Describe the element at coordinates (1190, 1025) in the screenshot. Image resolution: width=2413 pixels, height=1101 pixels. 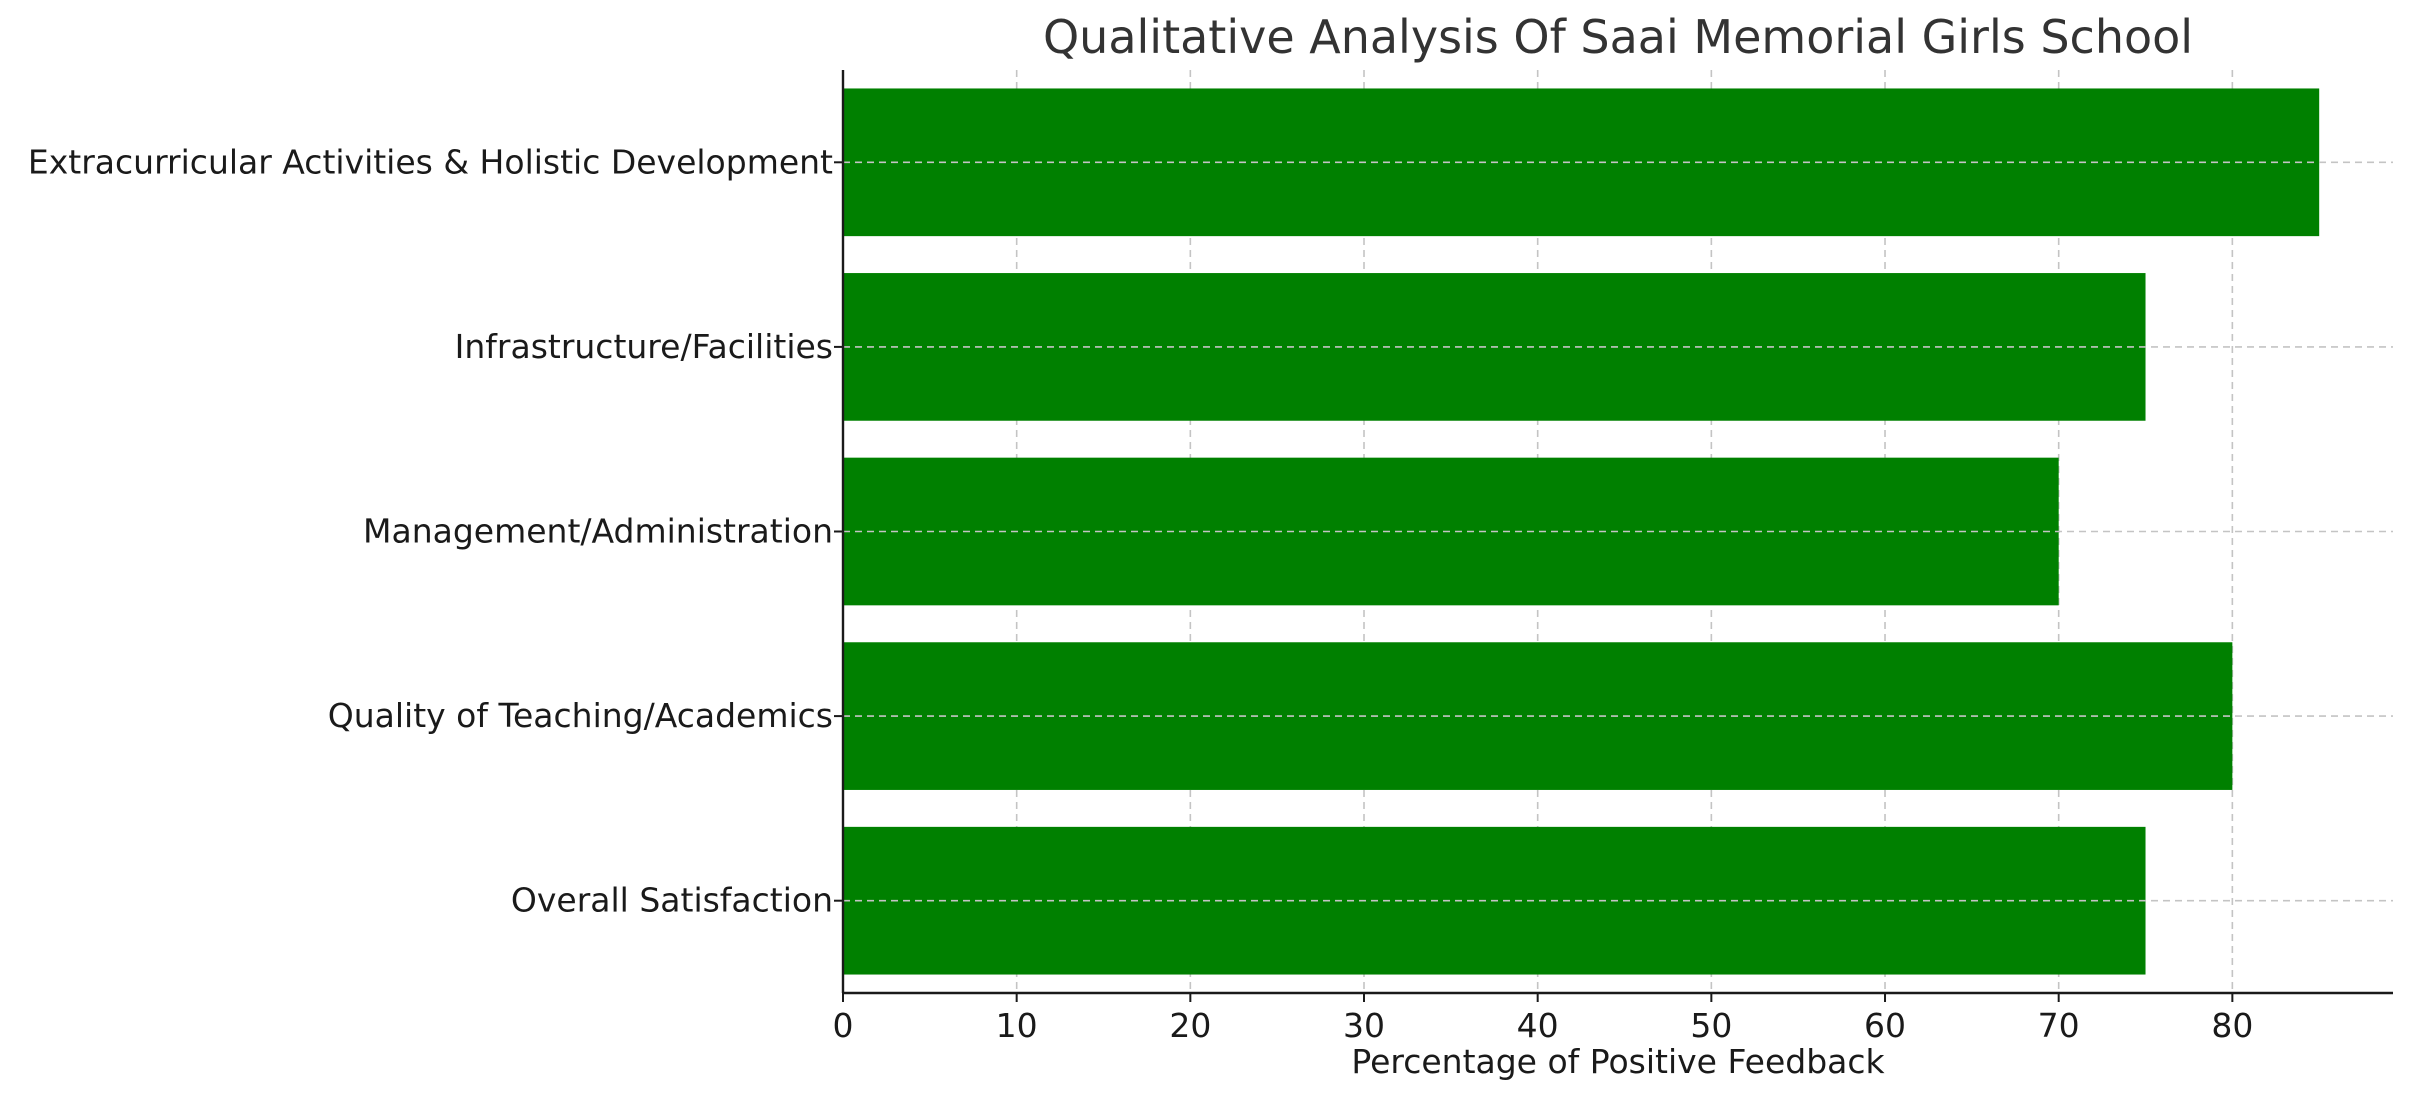
I see `x-tick-label: 20` at that location.